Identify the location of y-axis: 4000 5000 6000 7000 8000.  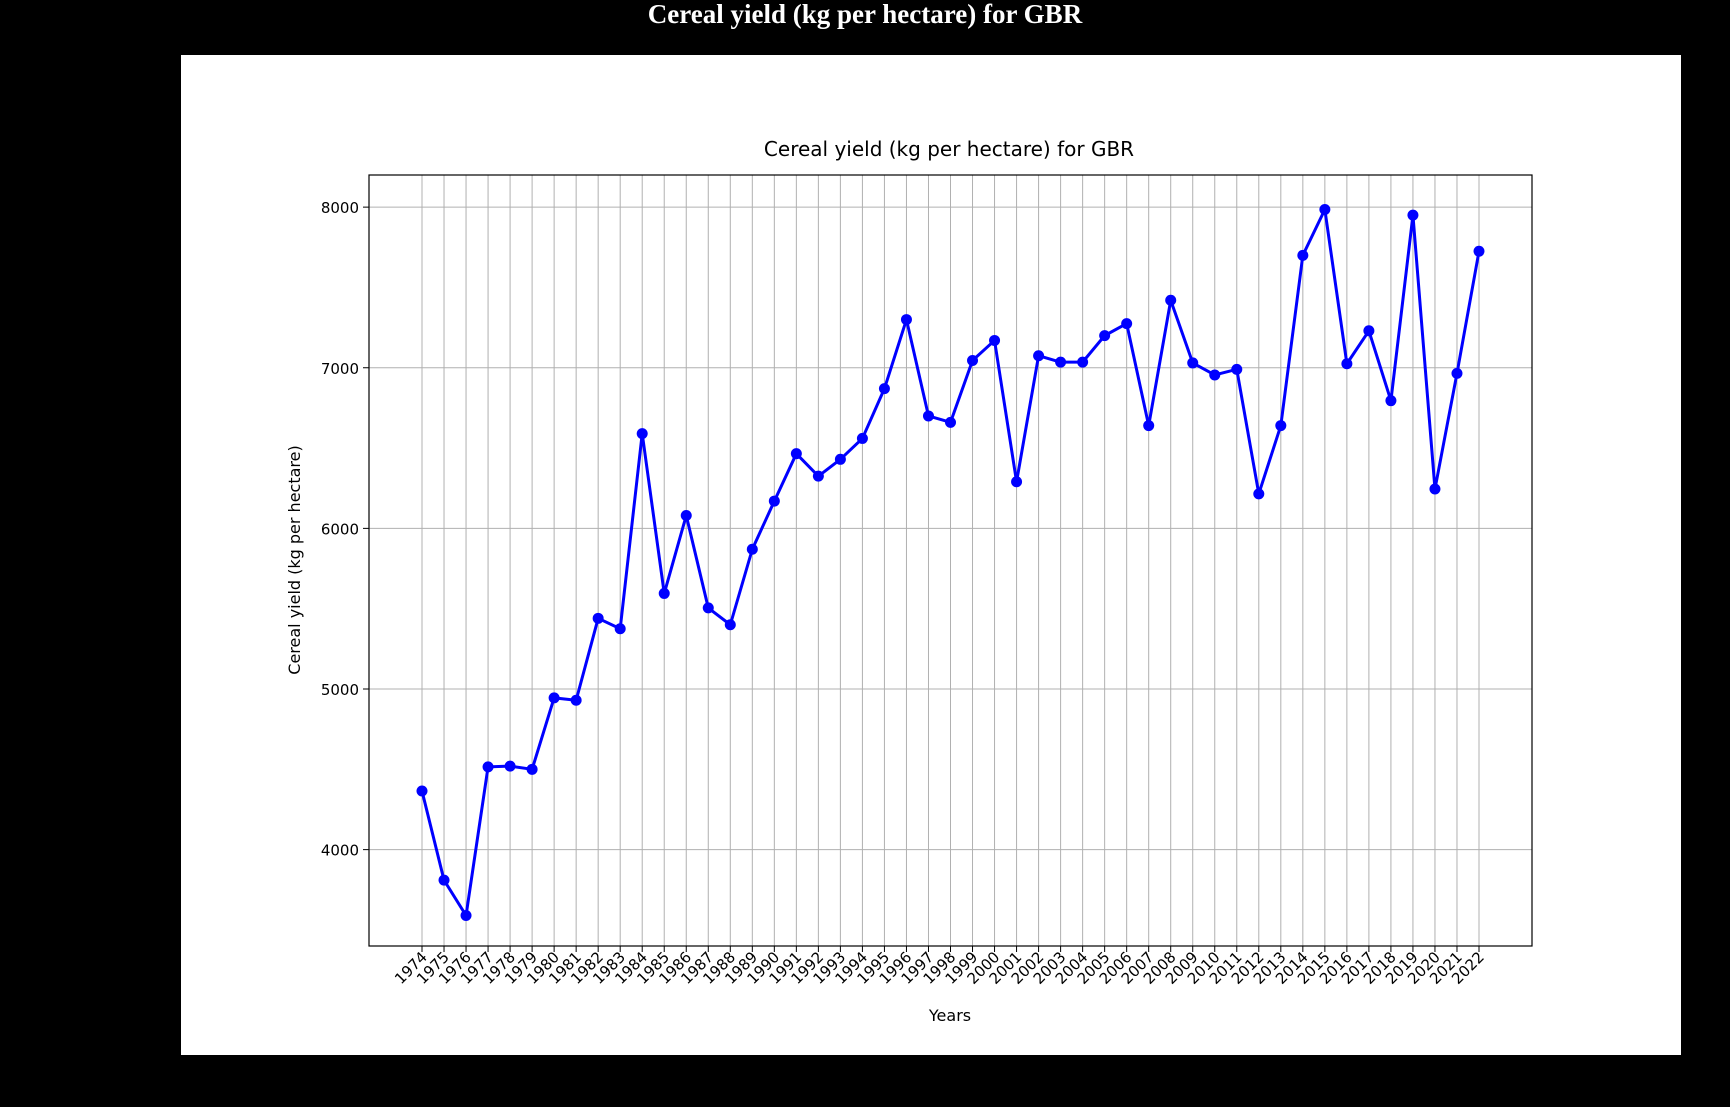
(345, 529).